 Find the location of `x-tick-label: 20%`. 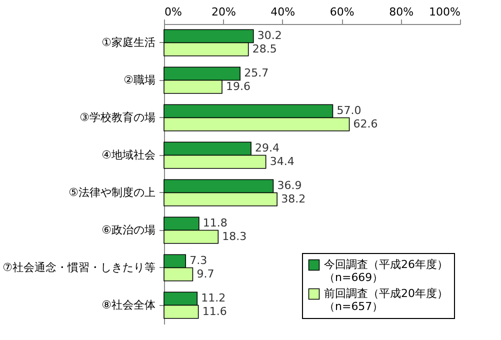

x-tick-label: 20% is located at coordinates (223, 12).